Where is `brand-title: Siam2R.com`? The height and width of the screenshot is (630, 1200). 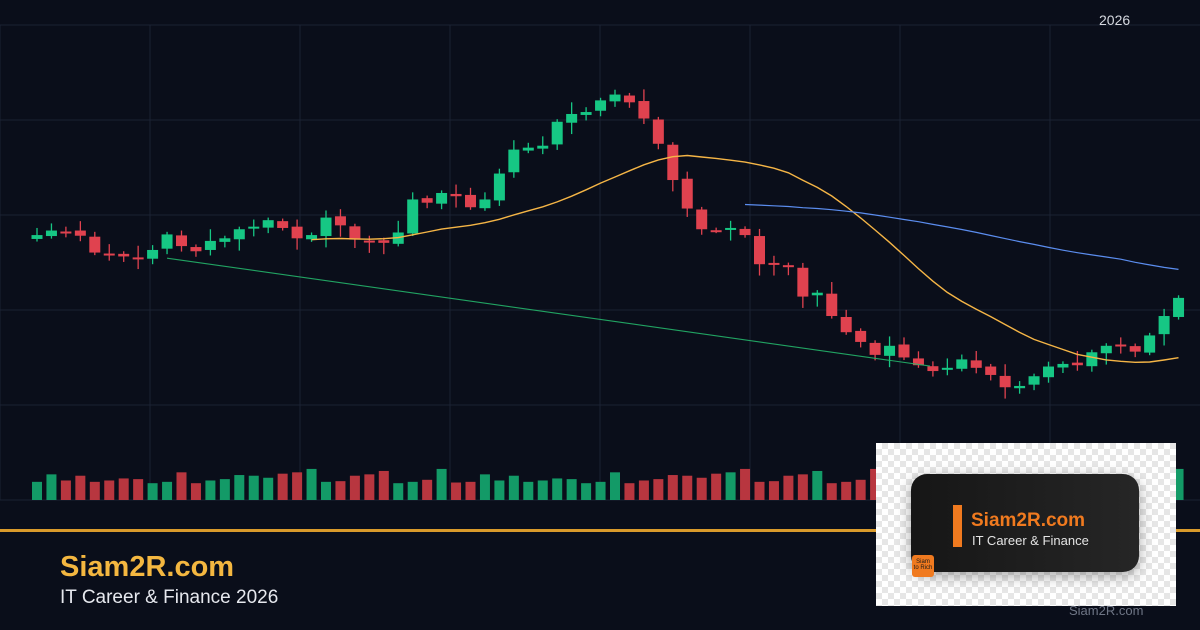 brand-title: Siam2R.com is located at coordinates (147, 567).